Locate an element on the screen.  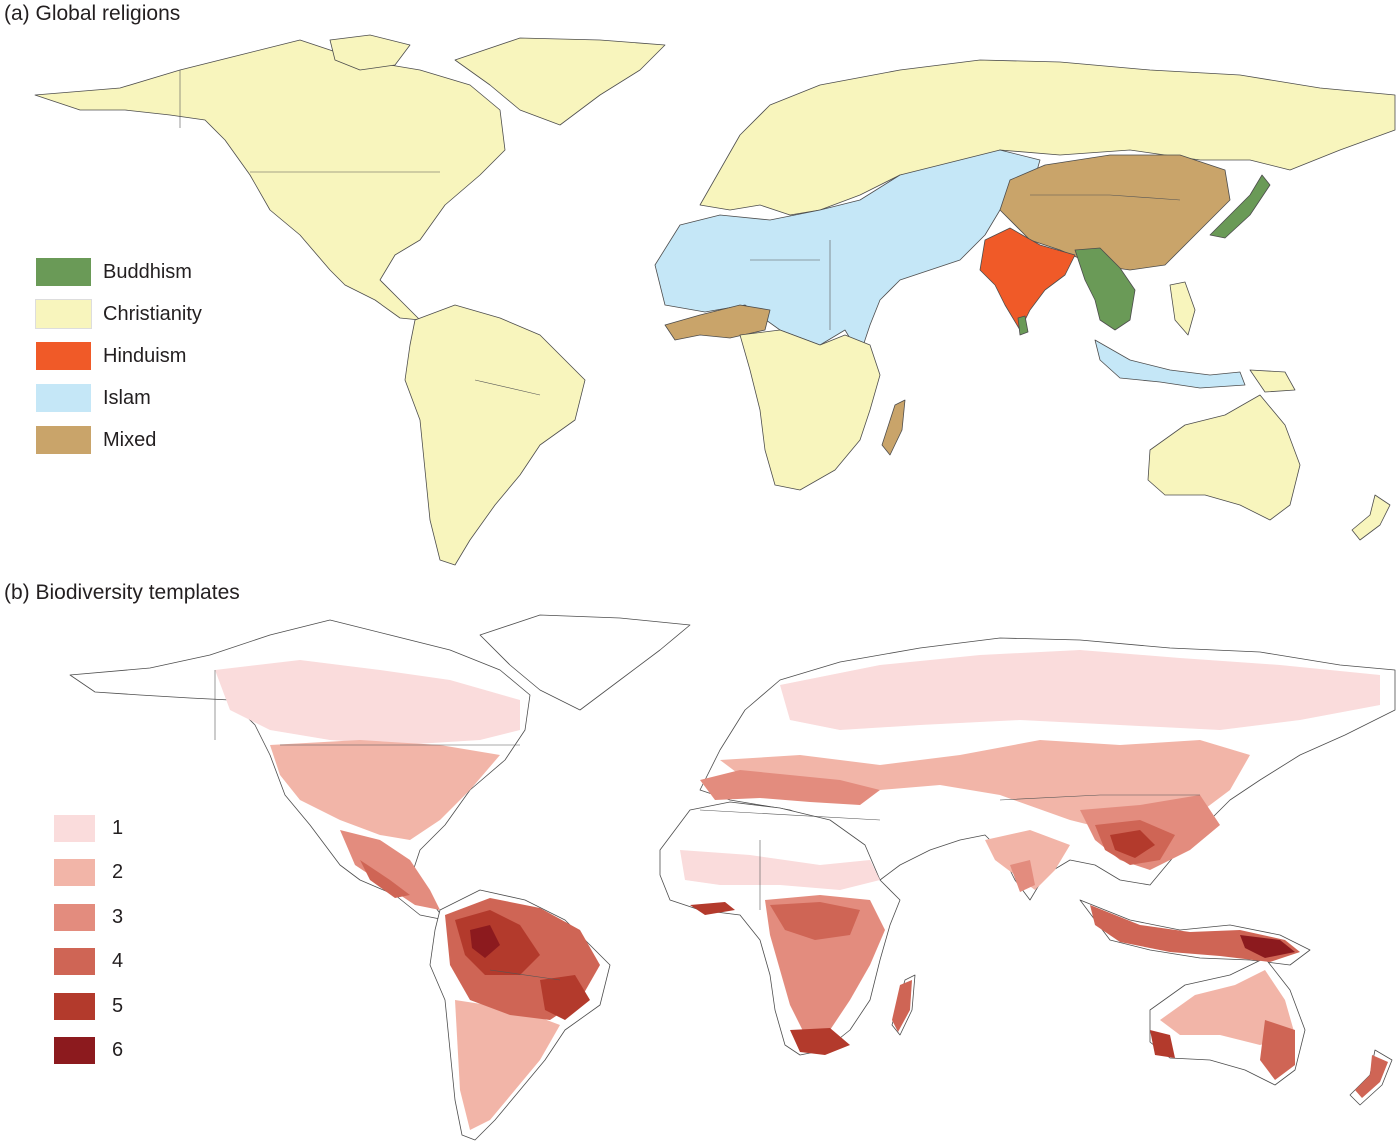
europe-russia is located at coordinates (1047, 137).